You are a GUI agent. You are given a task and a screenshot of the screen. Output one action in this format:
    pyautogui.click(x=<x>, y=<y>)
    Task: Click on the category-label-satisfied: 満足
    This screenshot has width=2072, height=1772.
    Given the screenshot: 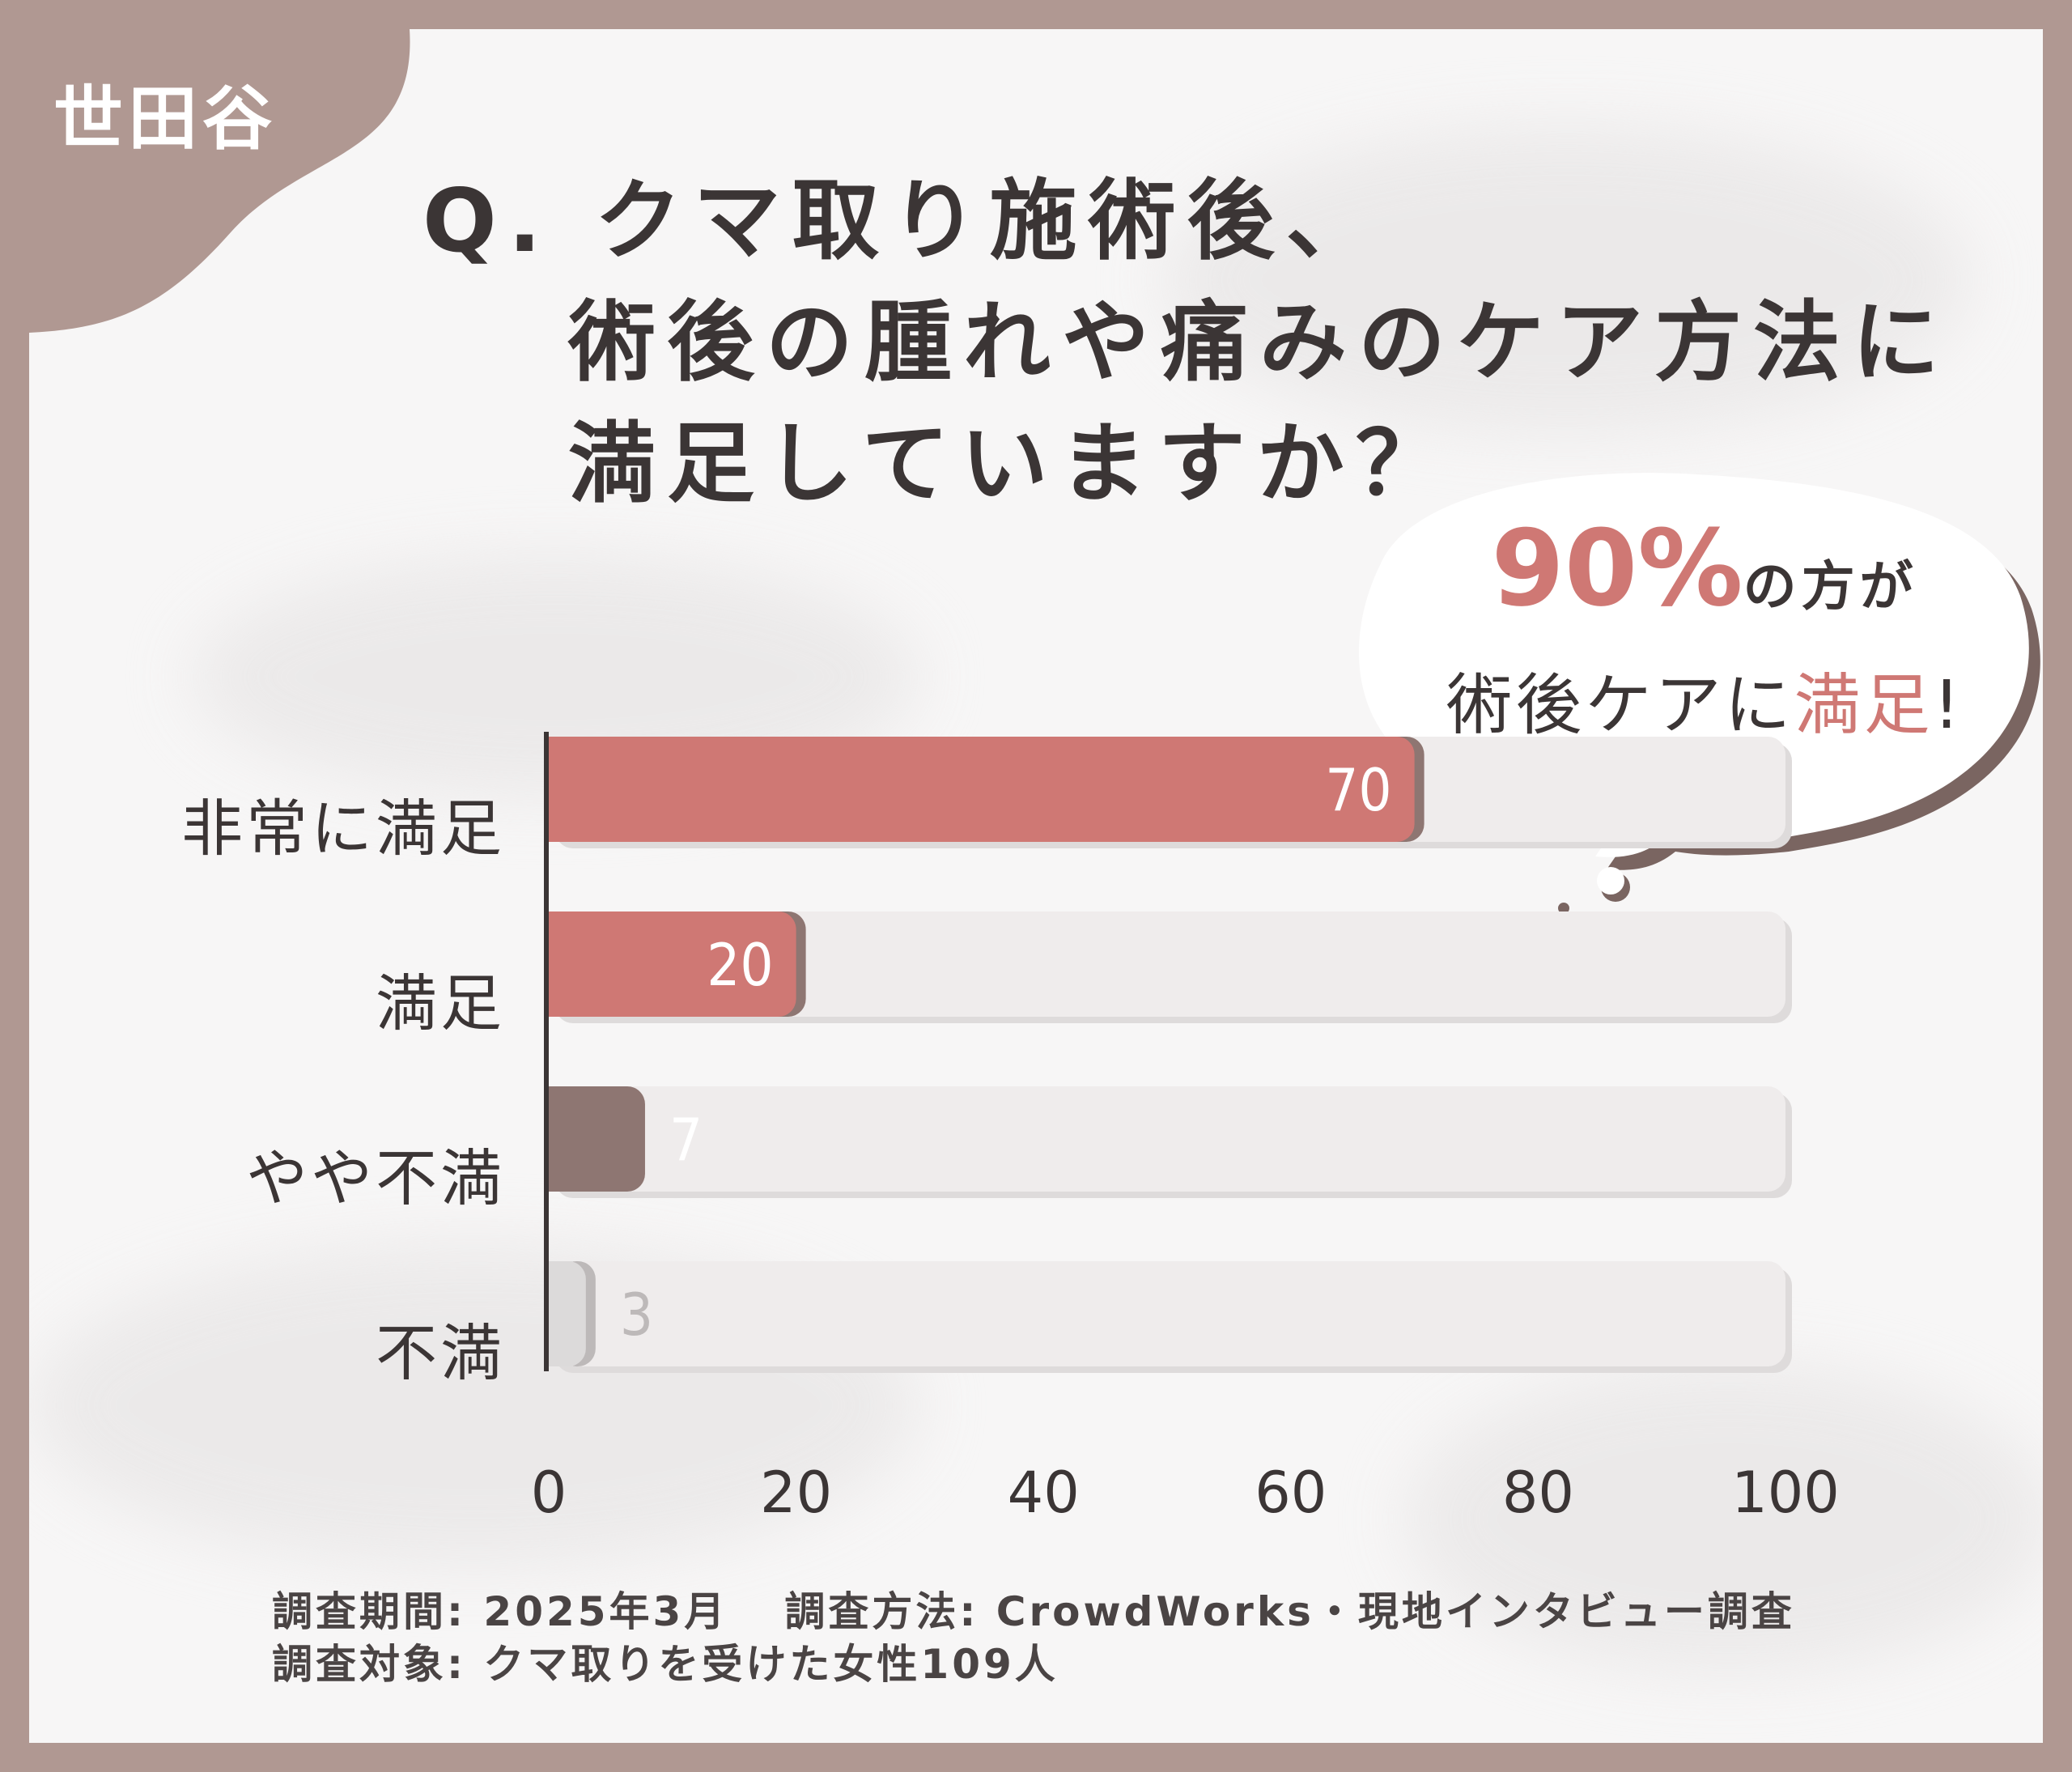 What is the action you would take?
    pyautogui.click(x=440, y=1003)
    